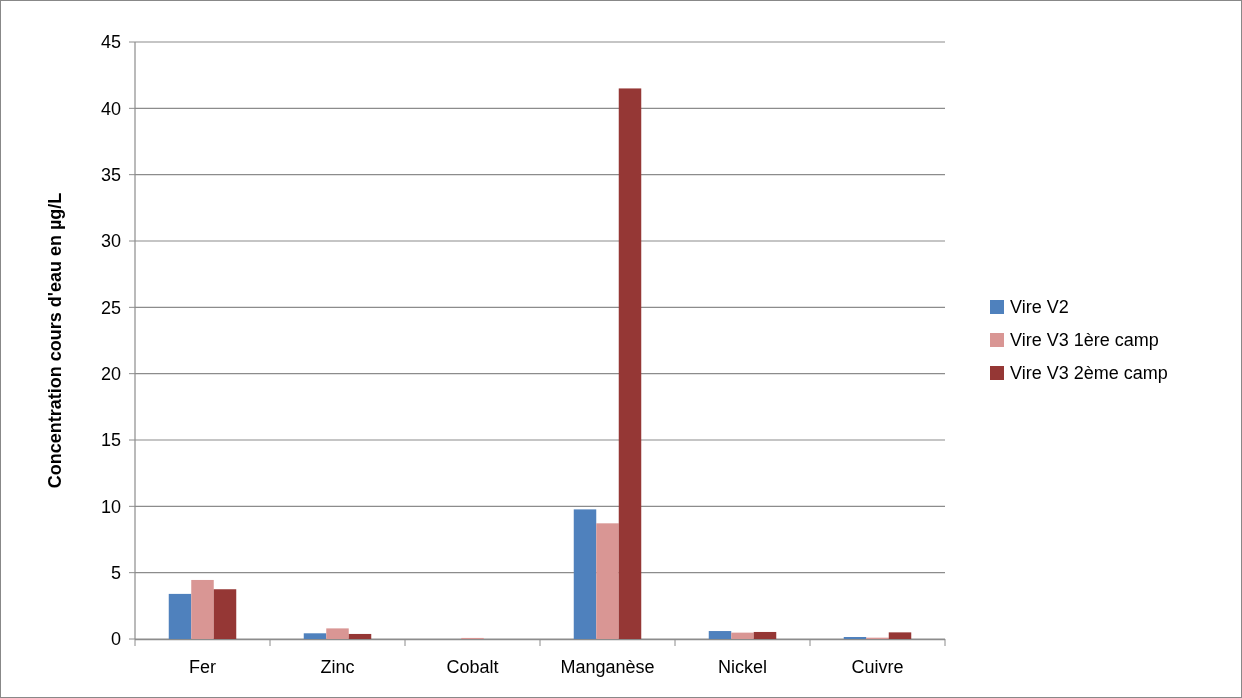 The height and width of the screenshot is (698, 1242). Describe the element at coordinates (110, 174) in the screenshot. I see `y-tick-label: 35` at that location.